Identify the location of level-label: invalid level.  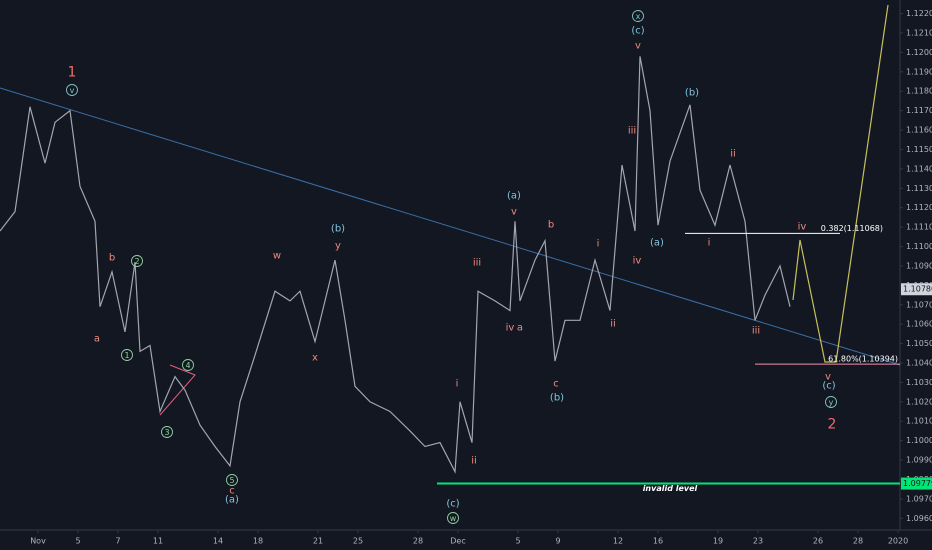
(670, 488).